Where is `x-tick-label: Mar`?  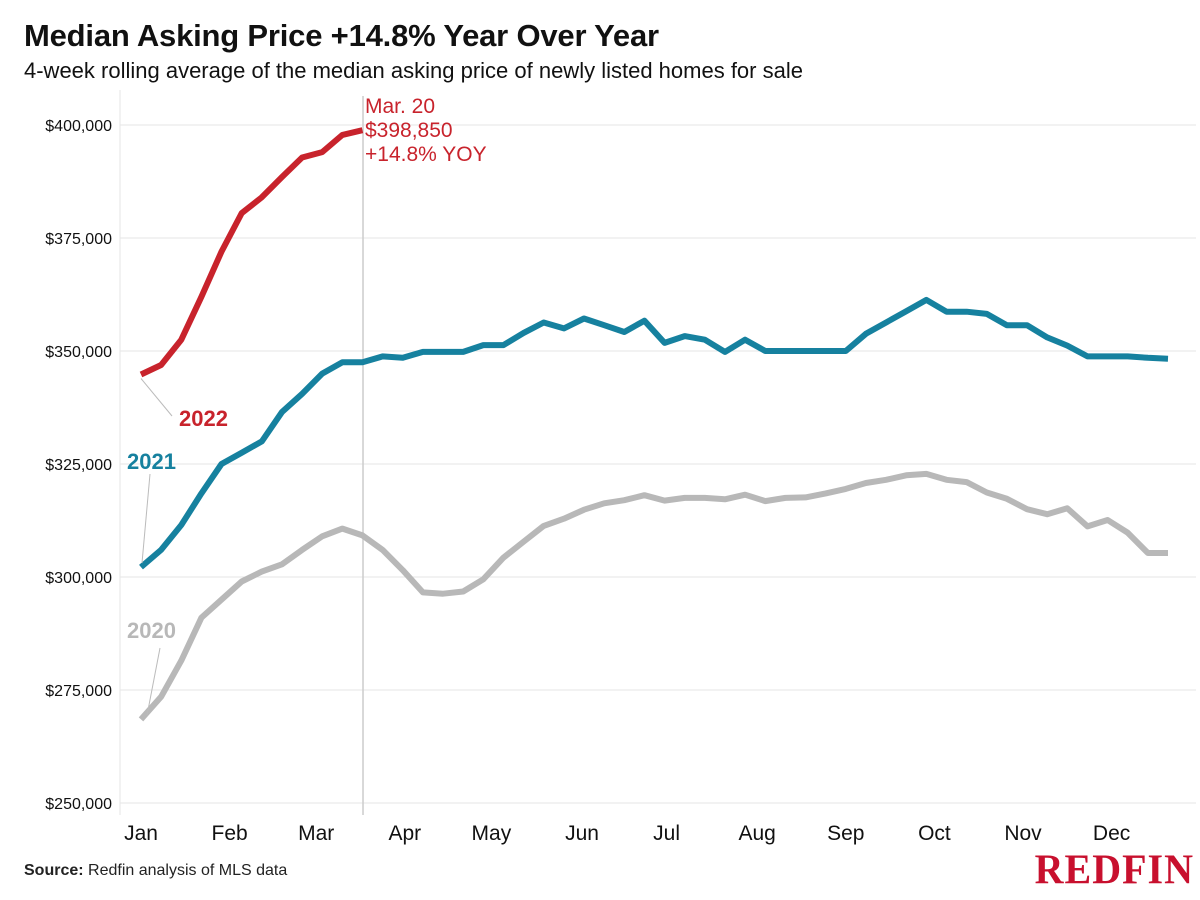 x-tick-label: Mar is located at coordinates (316, 833).